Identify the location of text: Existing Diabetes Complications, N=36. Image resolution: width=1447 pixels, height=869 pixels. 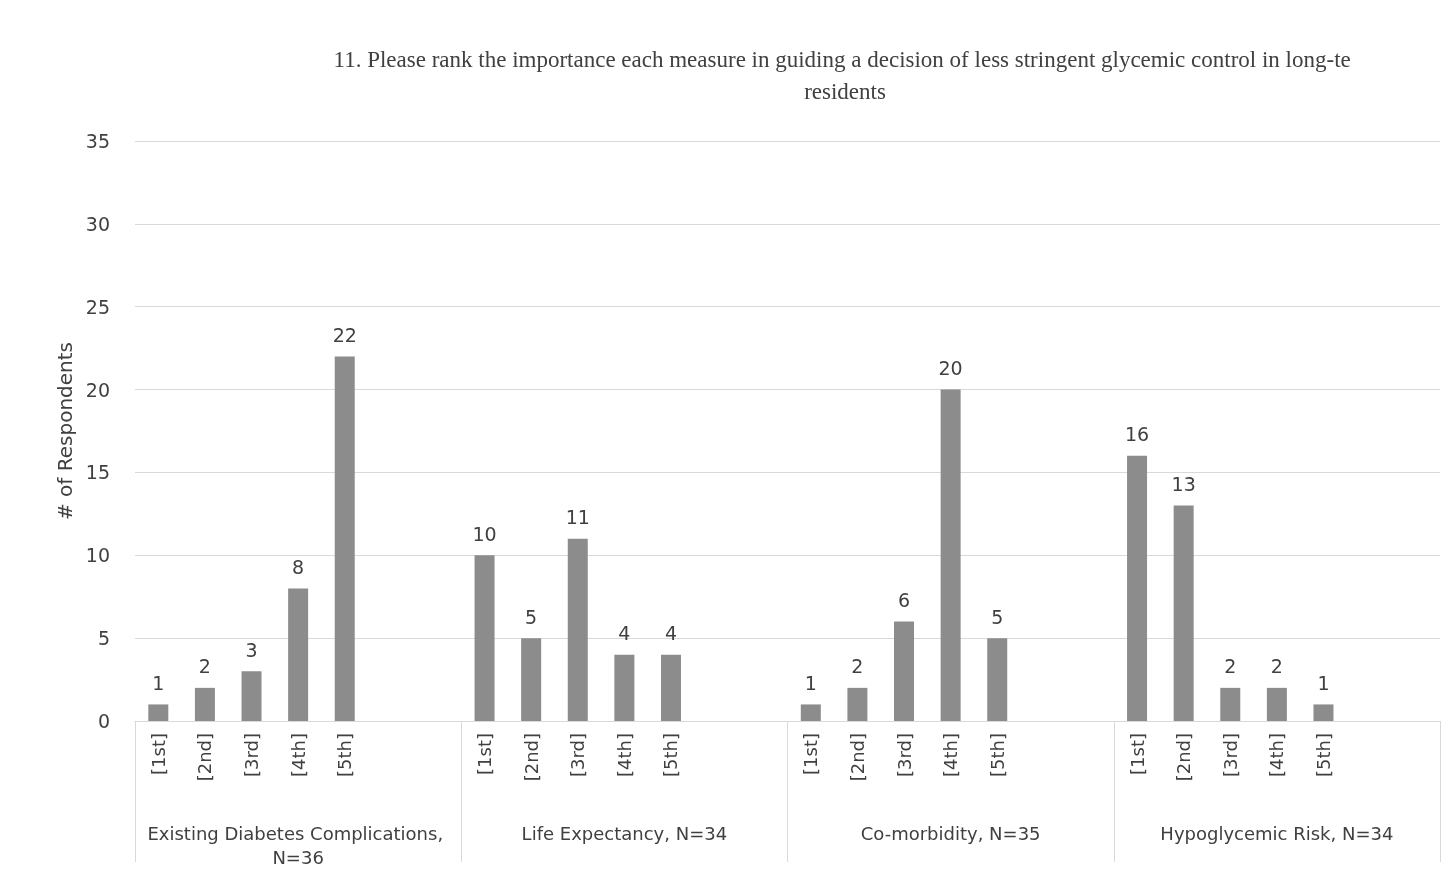
(298, 845).